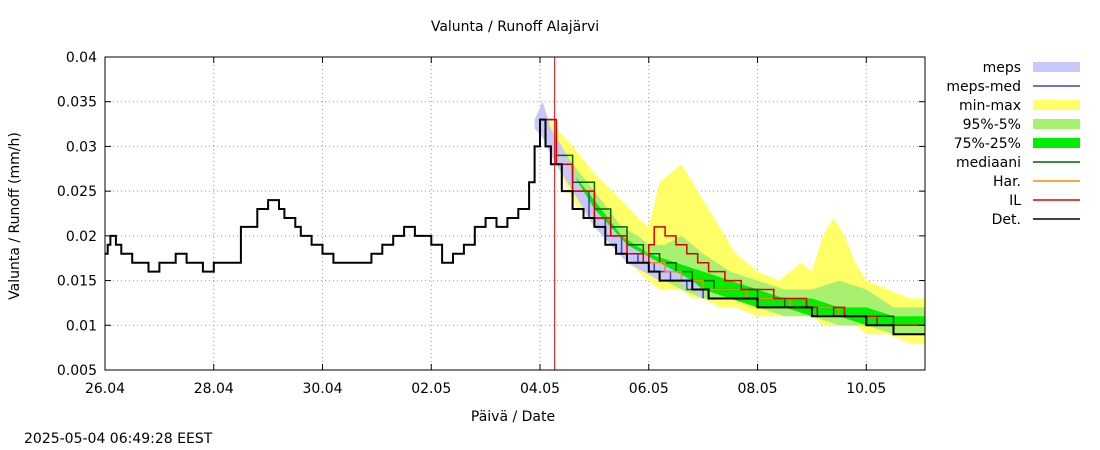 The image size is (1100, 450). I want to click on y-tick-label: 0.03, so click(81, 147).